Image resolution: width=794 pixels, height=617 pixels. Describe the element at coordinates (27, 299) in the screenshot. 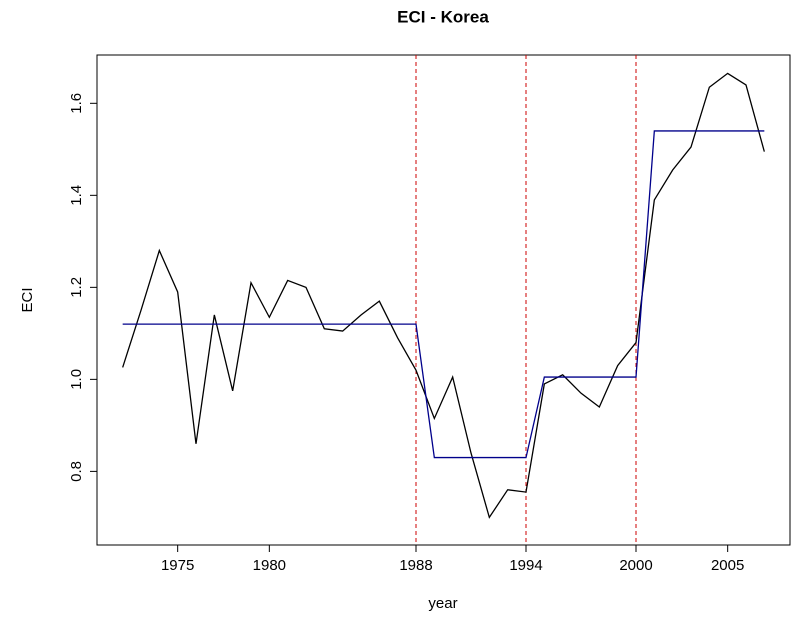

I see `y-axis-label: ECI` at that location.